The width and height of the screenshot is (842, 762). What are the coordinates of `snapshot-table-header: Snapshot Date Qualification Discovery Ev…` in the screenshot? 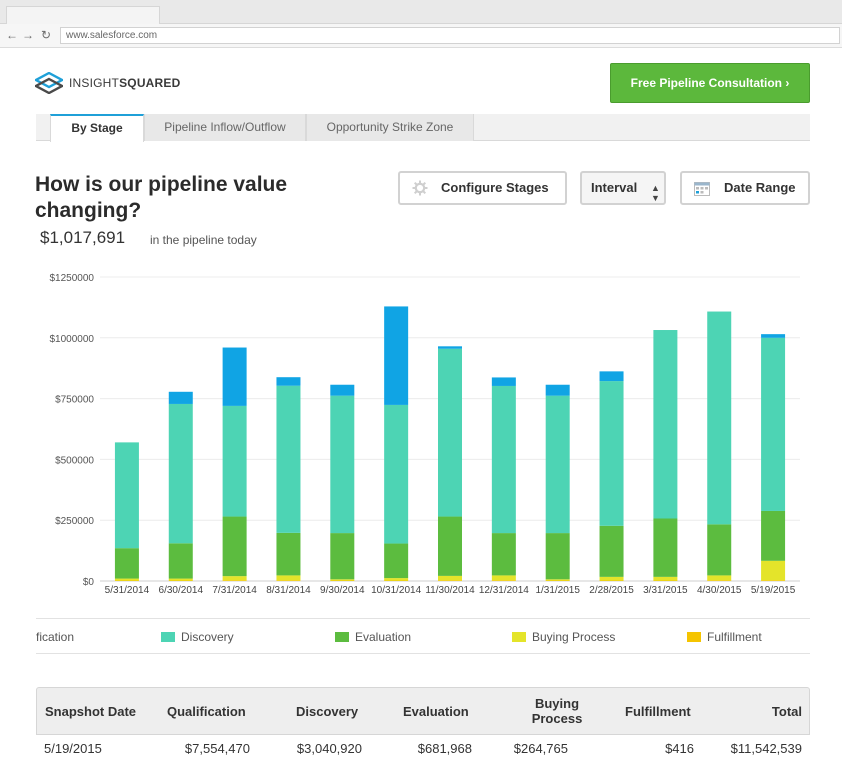 It's located at (423, 711).